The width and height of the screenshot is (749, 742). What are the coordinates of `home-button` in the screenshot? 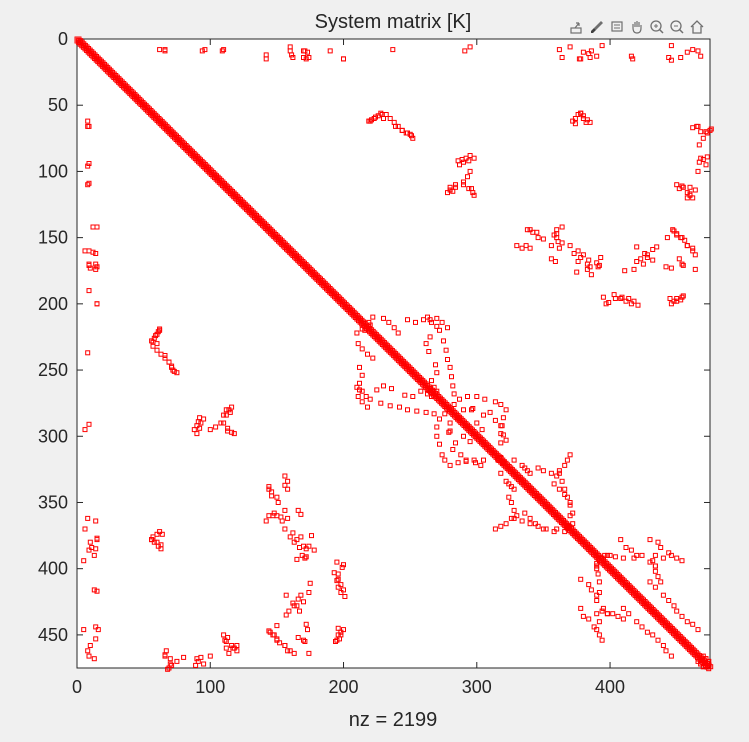 It's located at (697, 27).